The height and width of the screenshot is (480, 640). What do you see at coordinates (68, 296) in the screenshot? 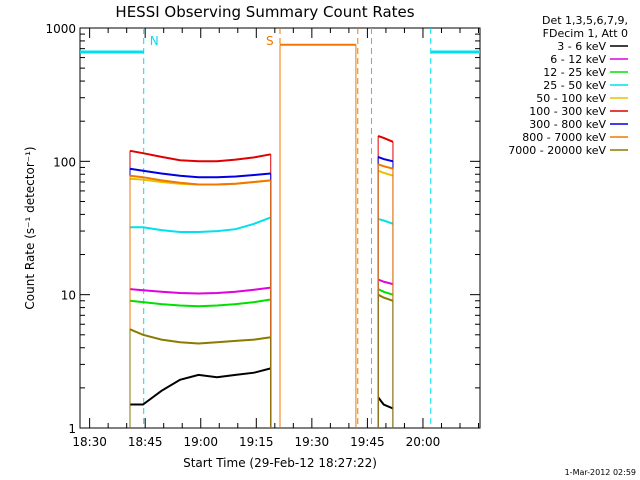
I see `y-tick-label: 10` at bounding box center [68, 296].